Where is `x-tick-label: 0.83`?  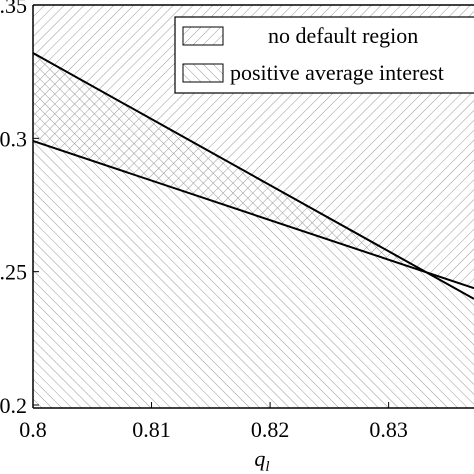
x-tick-label: 0.83 is located at coordinates (388, 429).